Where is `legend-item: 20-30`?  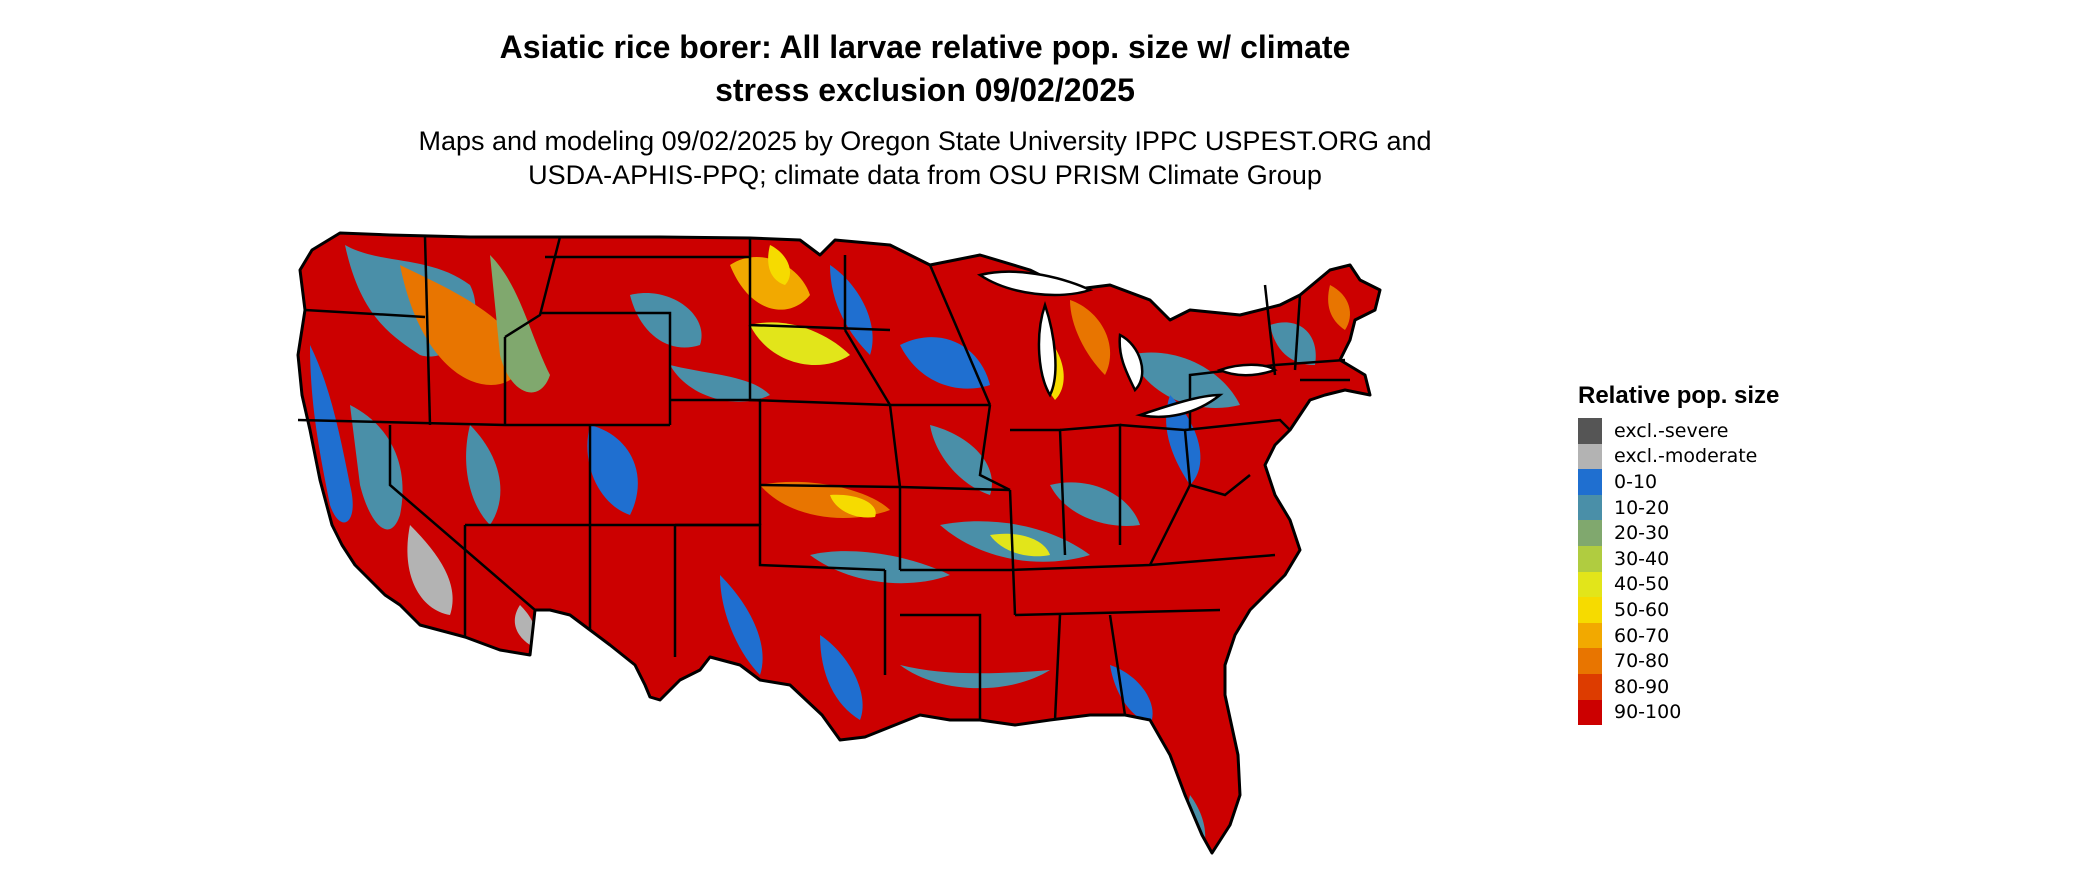 legend-item: 20-30 is located at coordinates (1728, 533).